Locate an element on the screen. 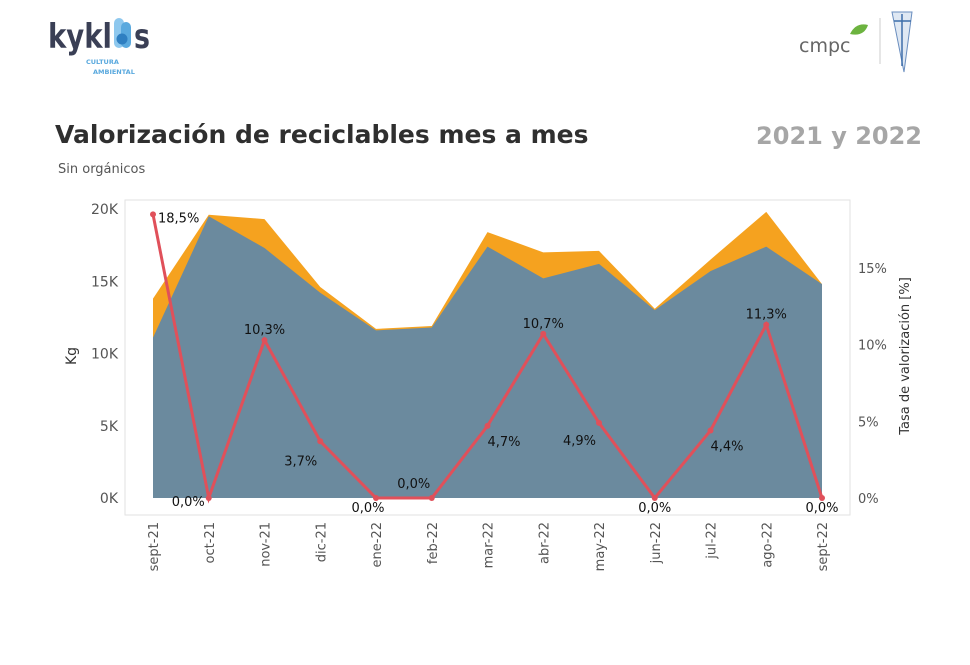 The height and width of the screenshot is (665, 970). x-tick-label: mar-22 is located at coordinates (489, 545).